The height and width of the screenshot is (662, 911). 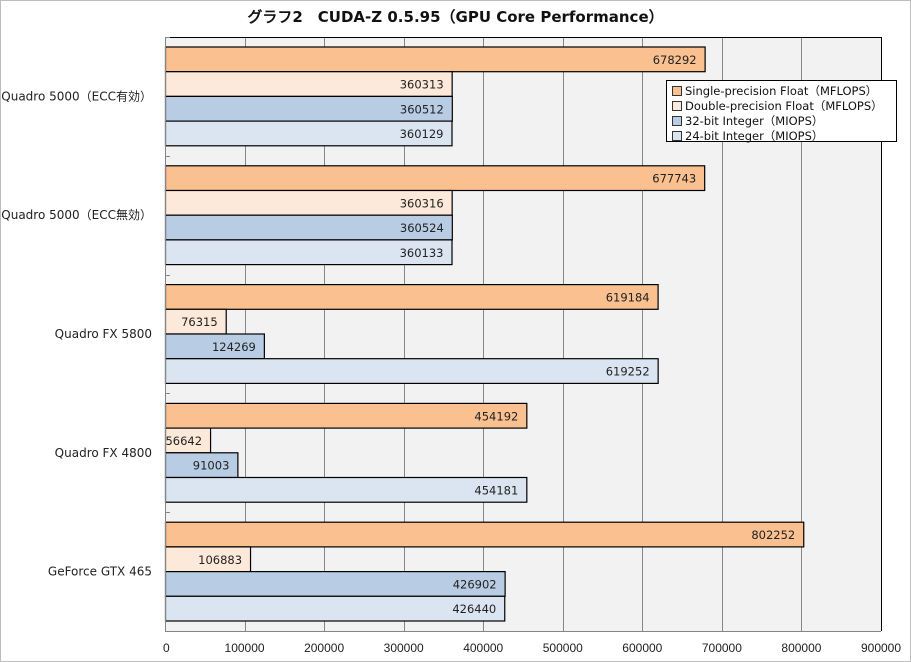 What do you see at coordinates (422, 228) in the screenshot?
I see `data-label: 360524` at bounding box center [422, 228].